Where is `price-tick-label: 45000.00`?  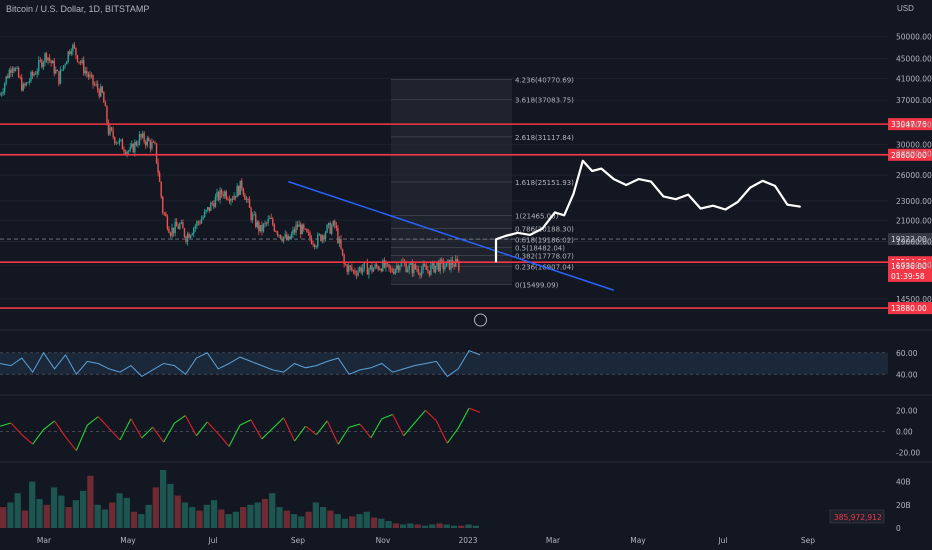
price-tick-label: 45000.00 is located at coordinates (914, 59).